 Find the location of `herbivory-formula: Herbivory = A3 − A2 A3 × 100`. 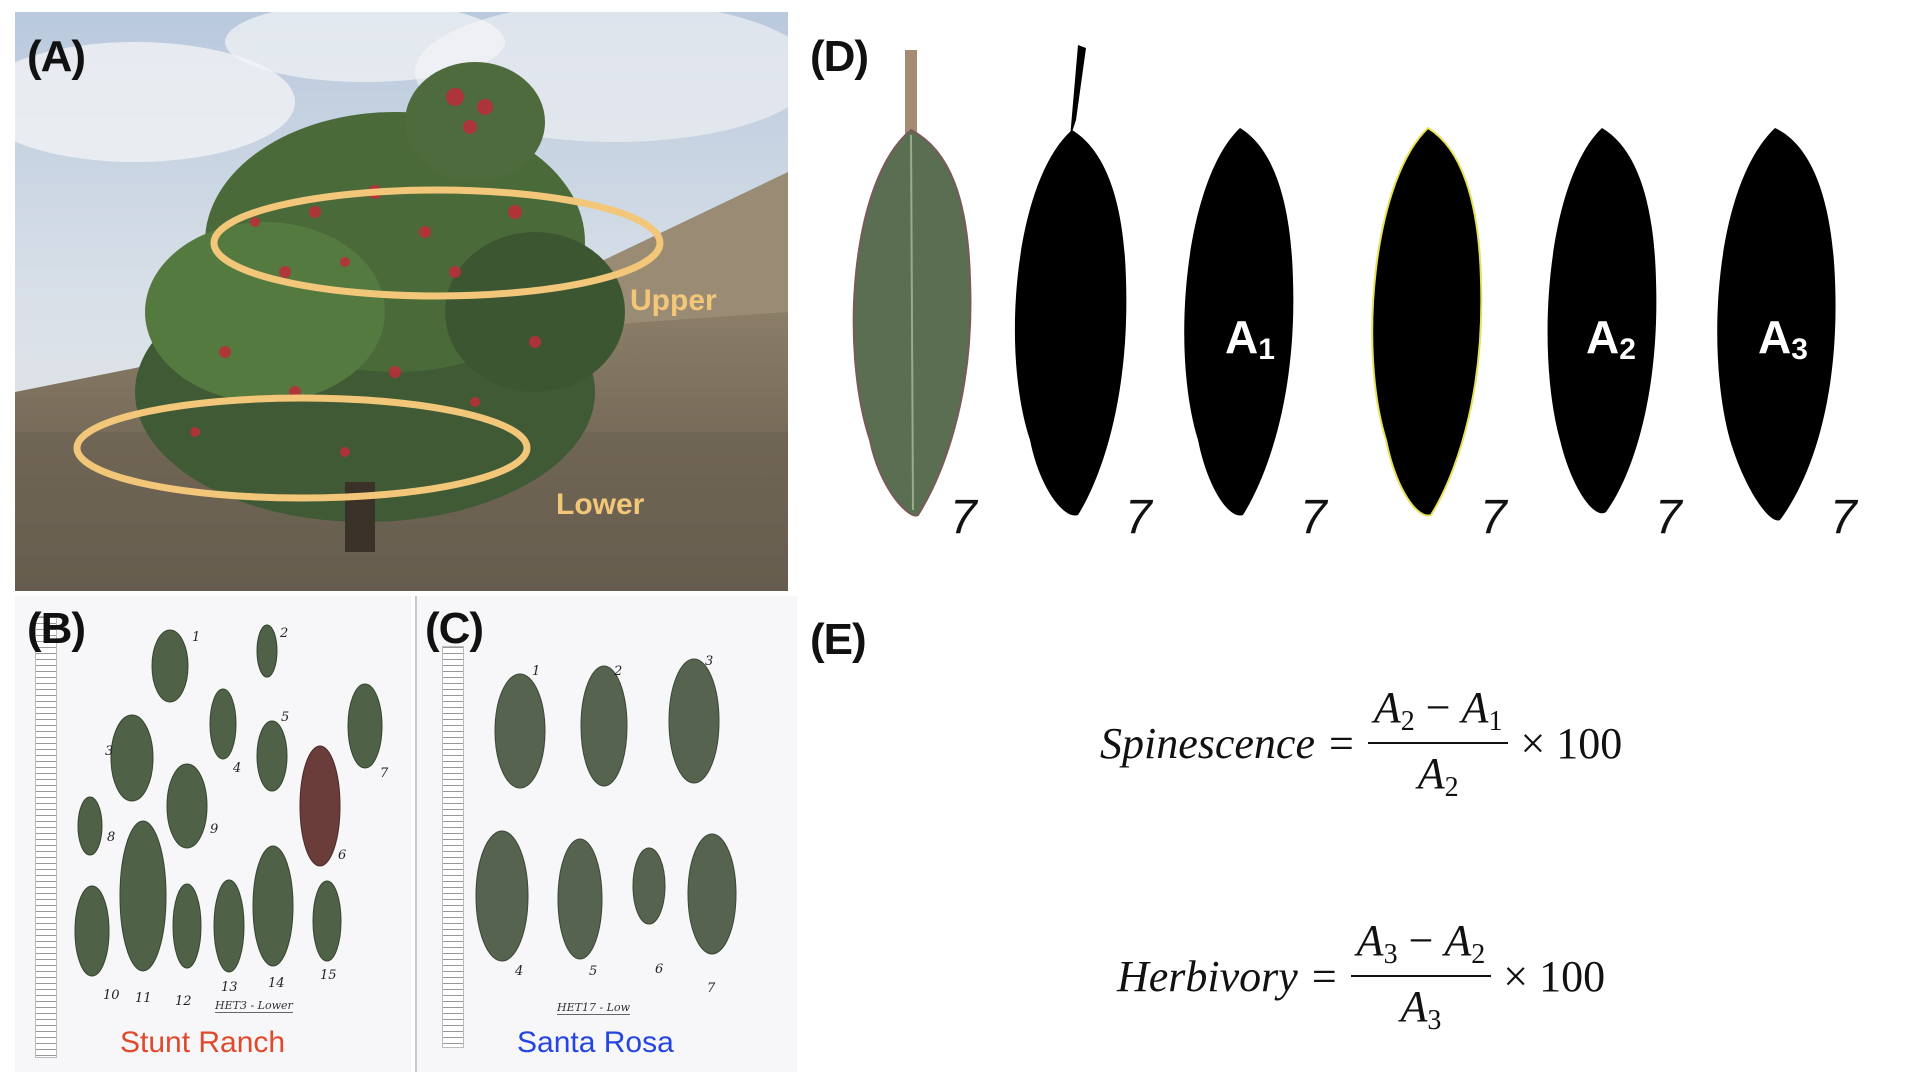

herbivory-formula: Herbivory = A3 − A2 A3 × 100 is located at coordinates (1361, 976).